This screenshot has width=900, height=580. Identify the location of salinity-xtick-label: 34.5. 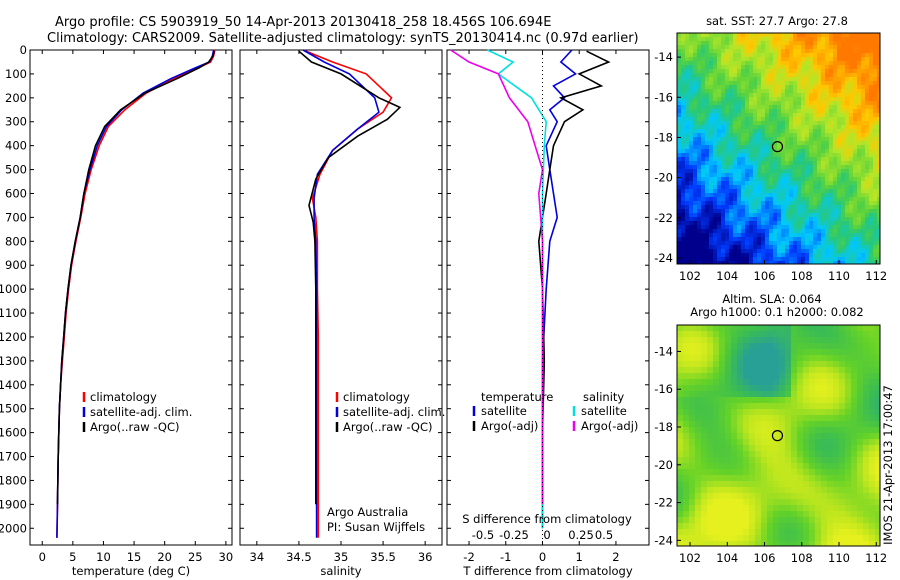
(299, 557).